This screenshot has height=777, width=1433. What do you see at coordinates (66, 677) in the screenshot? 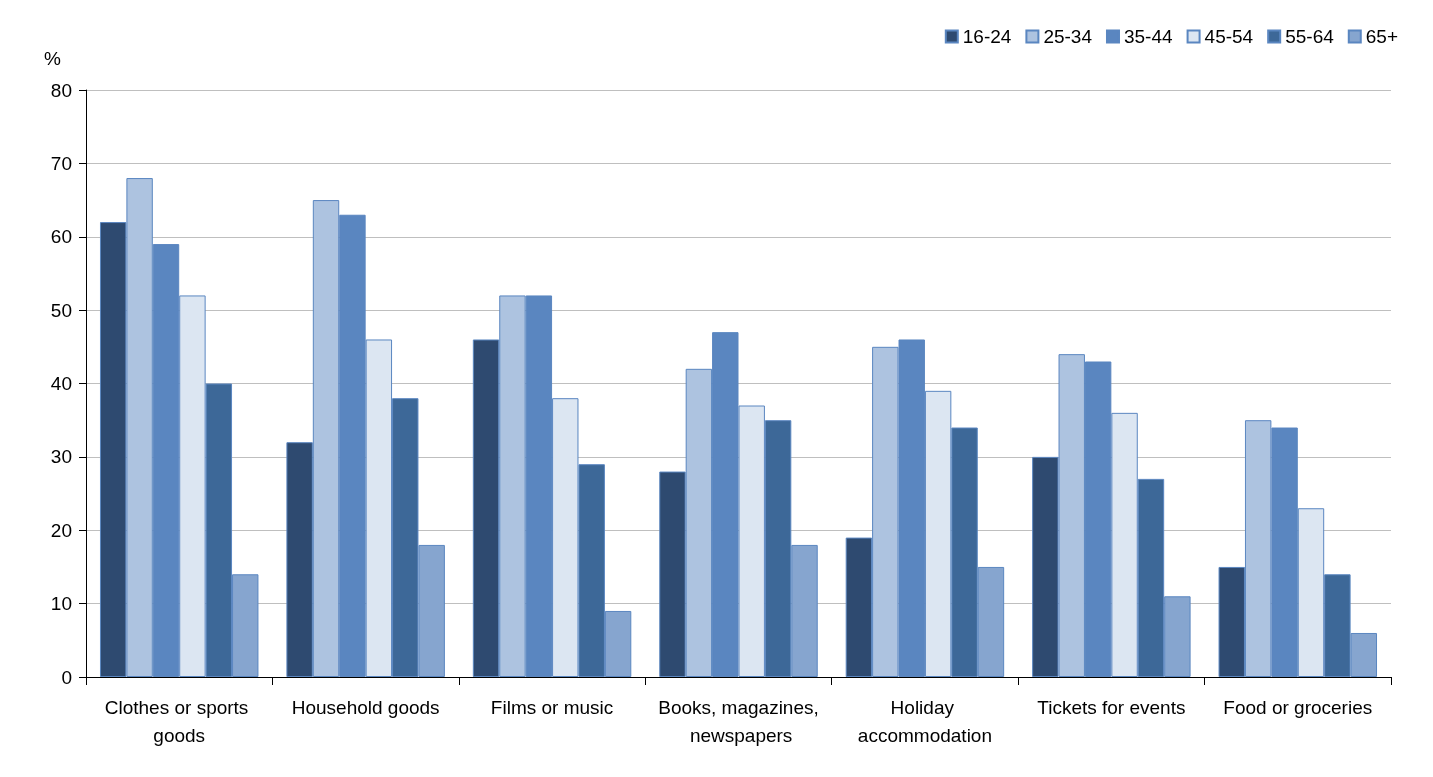
I see `y-tick-label: 0` at bounding box center [66, 677].